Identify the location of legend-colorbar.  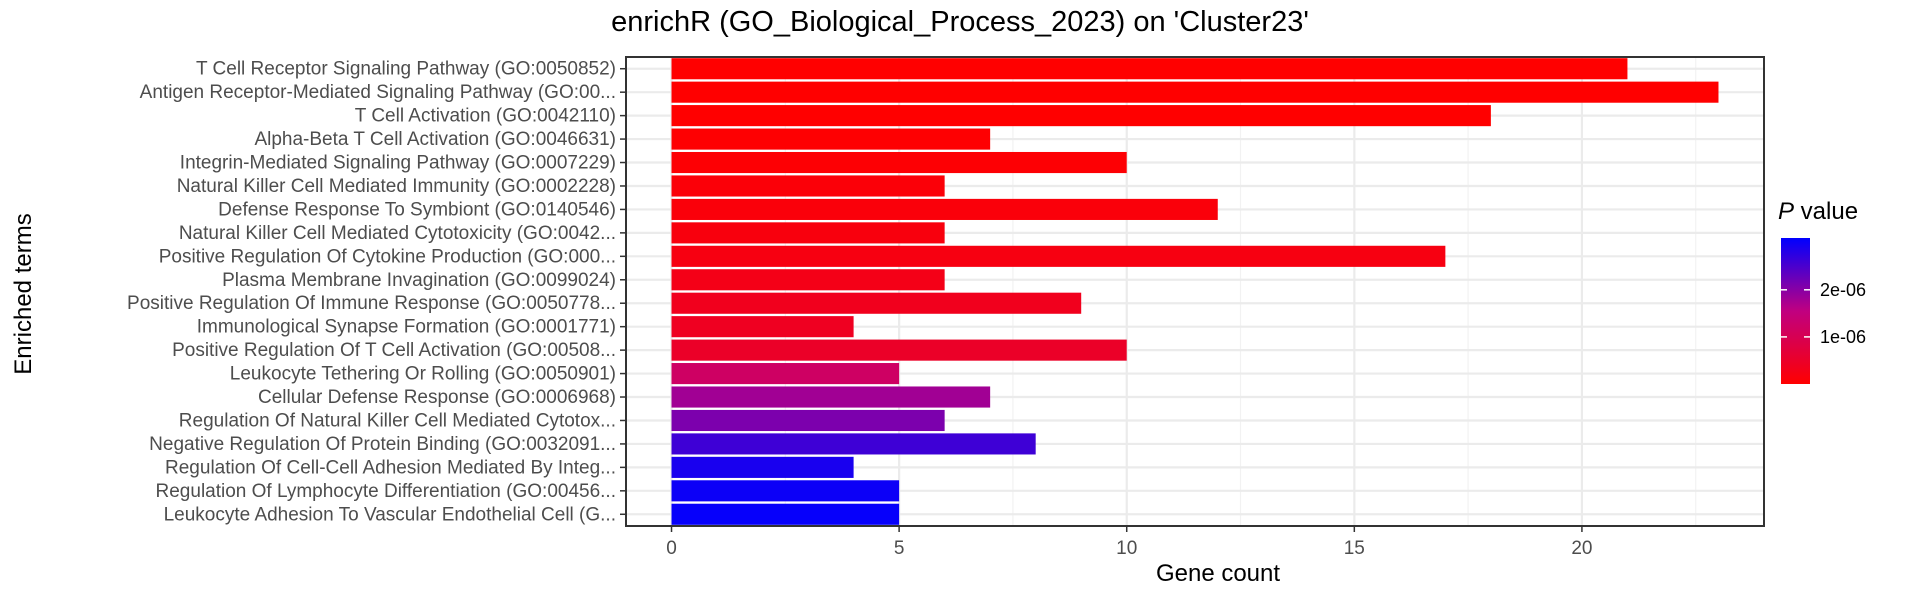
(1795, 311).